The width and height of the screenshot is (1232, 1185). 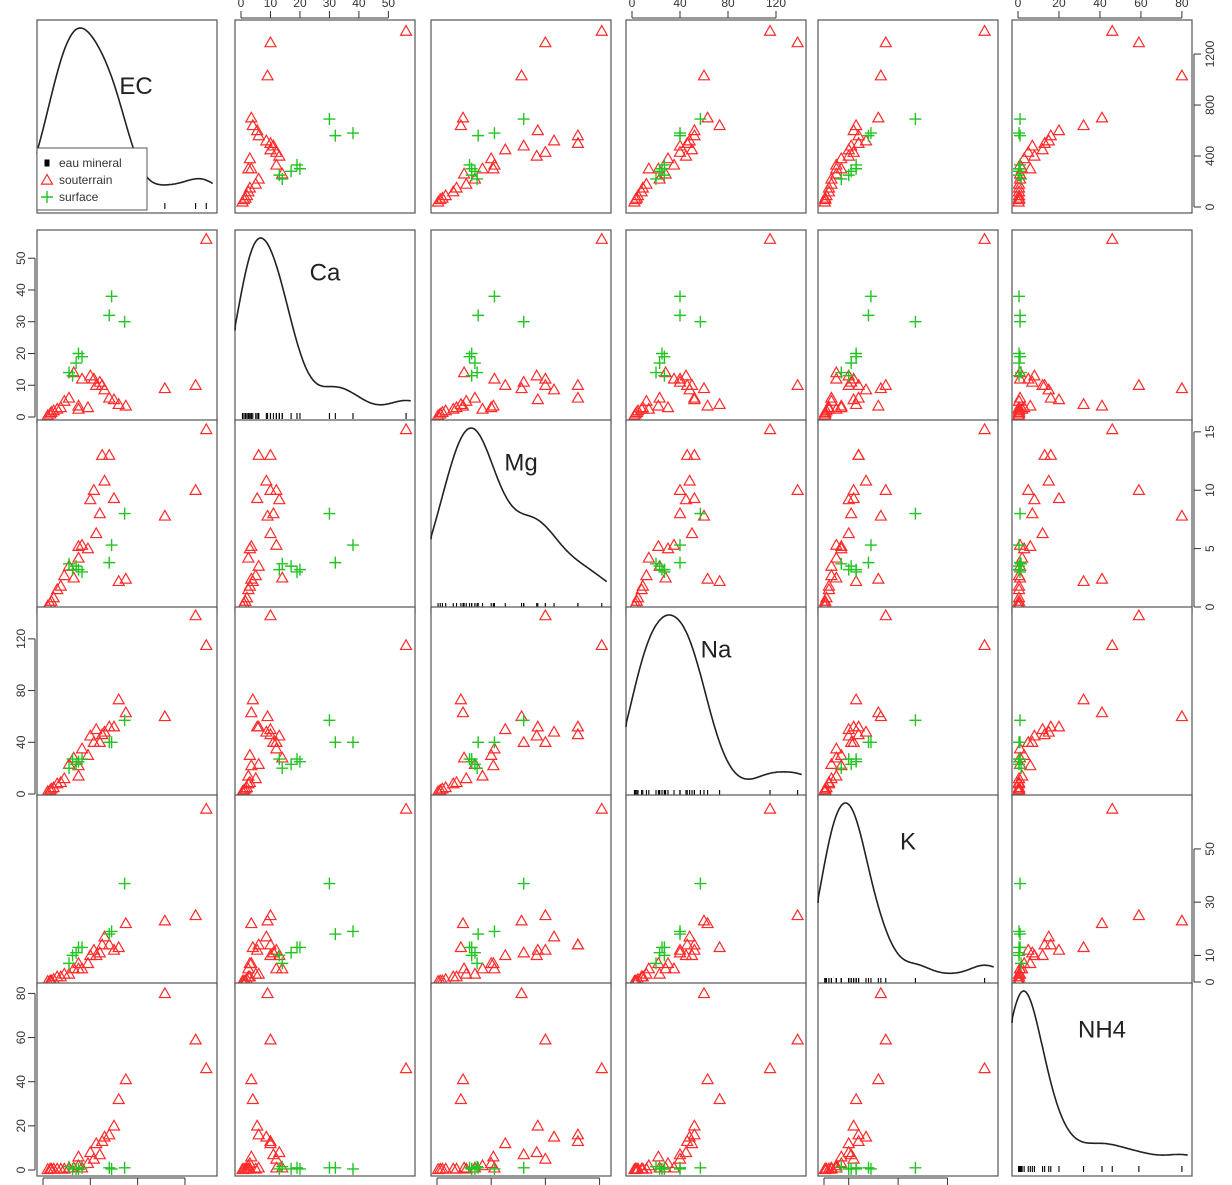 What do you see at coordinates (905, 888) in the screenshot?
I see `density-curve-K` at bounding box center [905, 888].